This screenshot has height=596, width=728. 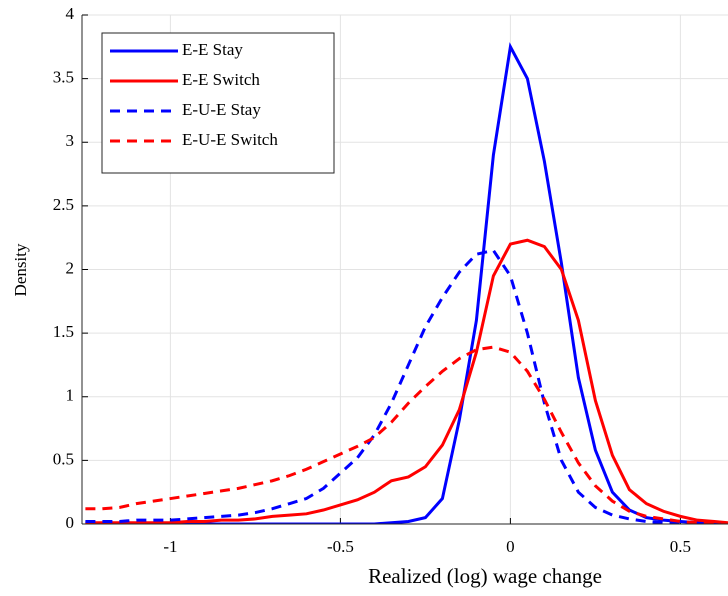 I want to click on x-tick-label: 0, so click(x=510, y=546).